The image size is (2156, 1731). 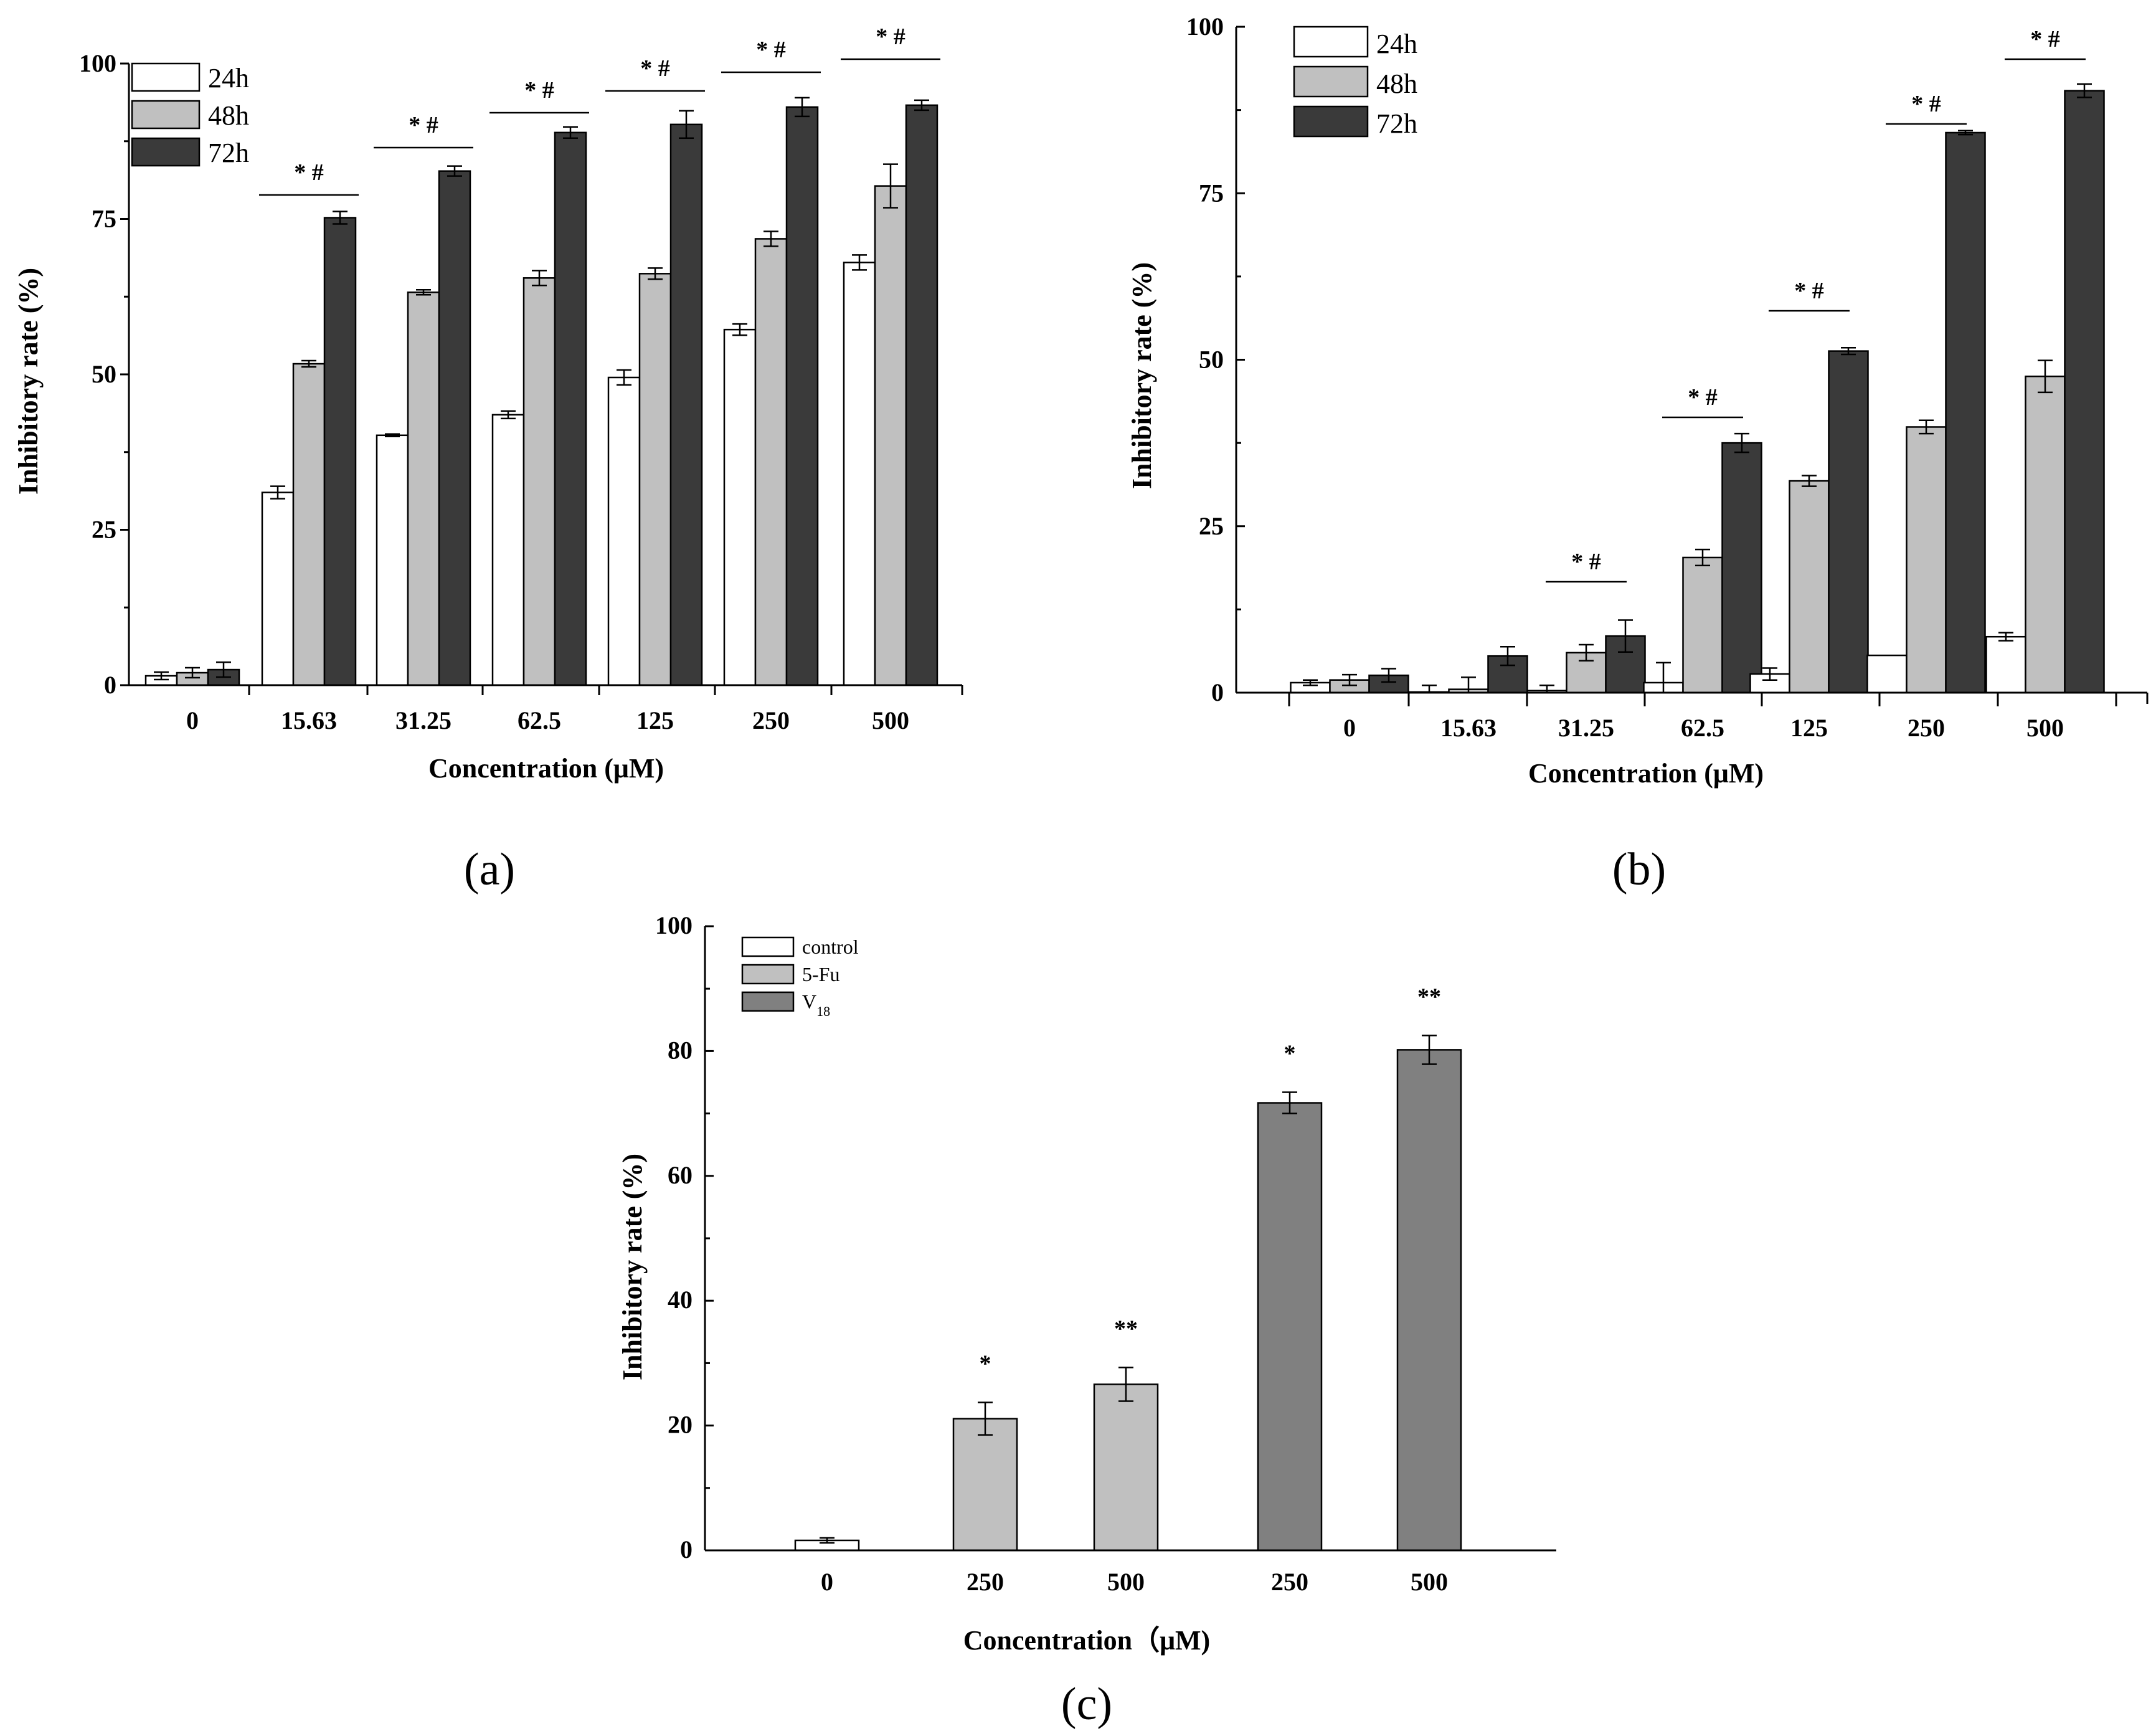 I want to click on panel-c-legend-label-1: 5-Fu, so click(x=820, y=974).